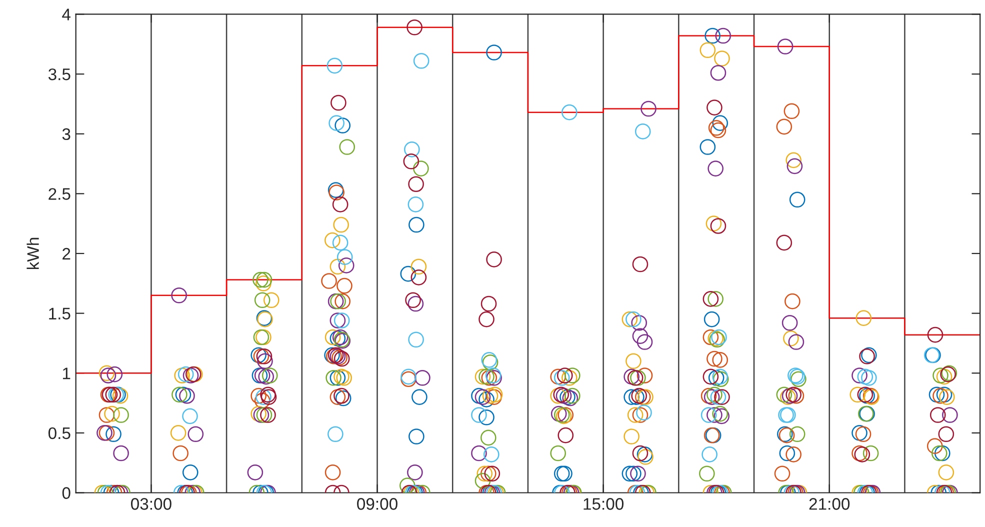  I want to click on y-axis-title: kWh, so click(32, 254).